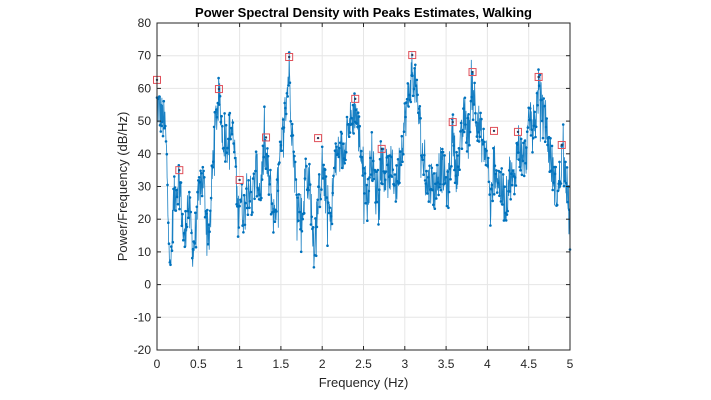  Describe the element at coordinates (528, 364) in the screenshot. I see `x-tick-label: 4.5` at that location.